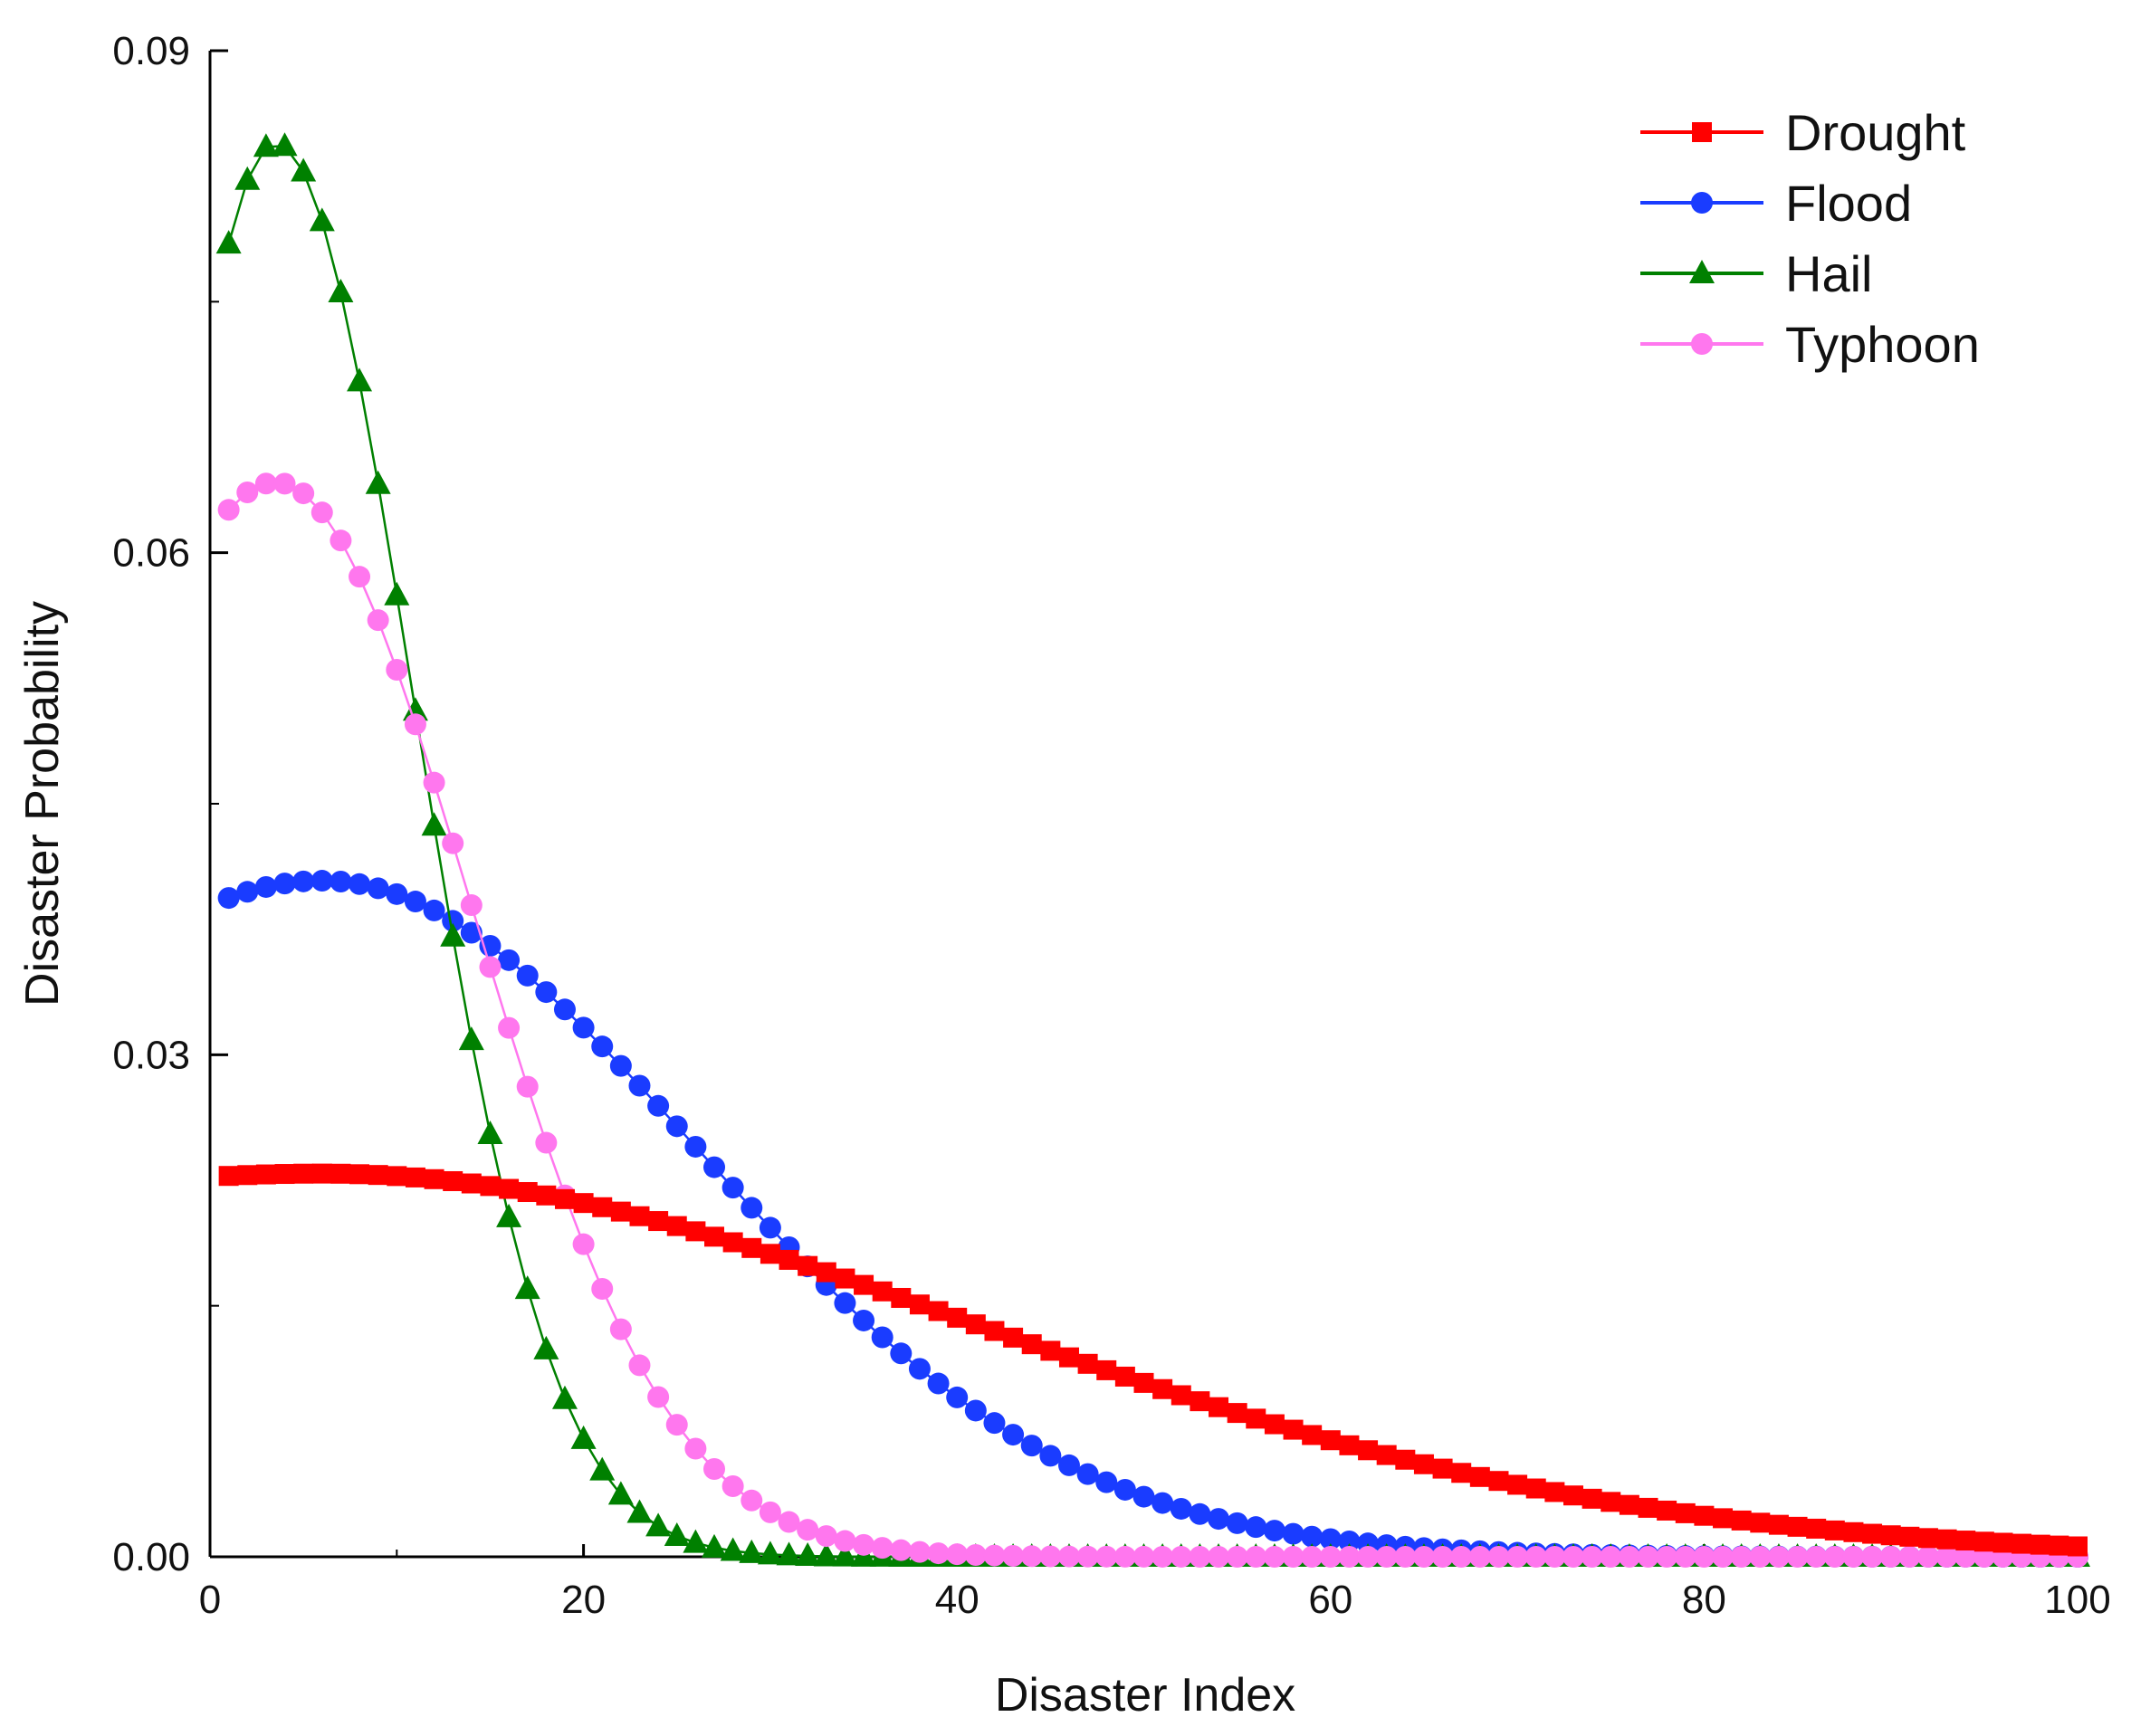 Image resolution: width=2131 pixels, height=1736 pixels. What do you see at coordinates (1330, 1600) in the screenshot?
I see `x-tick-label-3: 60` at bounding box center [1330, 1600].